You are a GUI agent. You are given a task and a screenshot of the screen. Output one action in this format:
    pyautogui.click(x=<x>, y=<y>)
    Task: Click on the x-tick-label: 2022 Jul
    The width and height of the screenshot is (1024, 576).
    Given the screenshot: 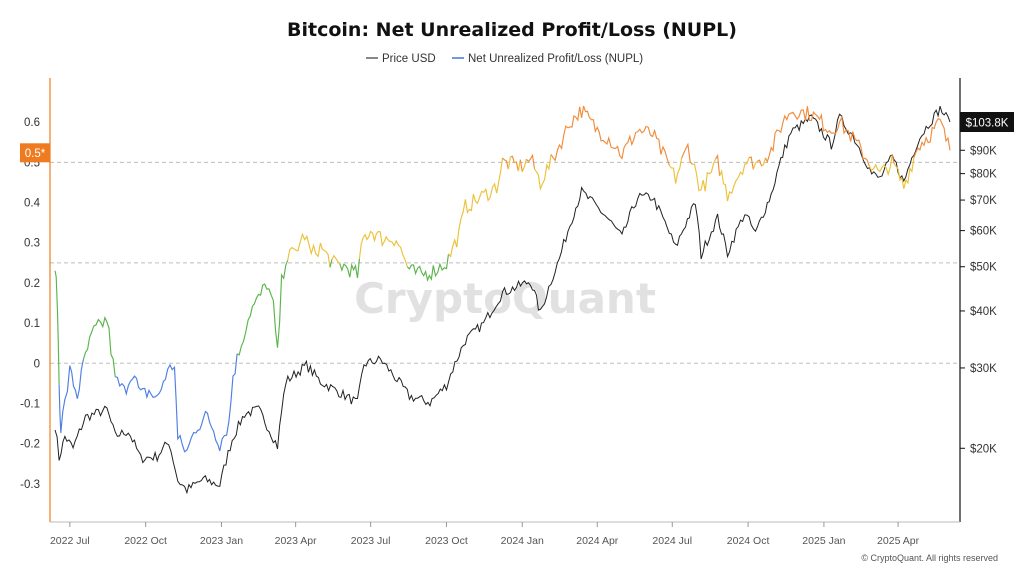 What is the action you would take?
    pyautogui.click(x=70, y=541)
    